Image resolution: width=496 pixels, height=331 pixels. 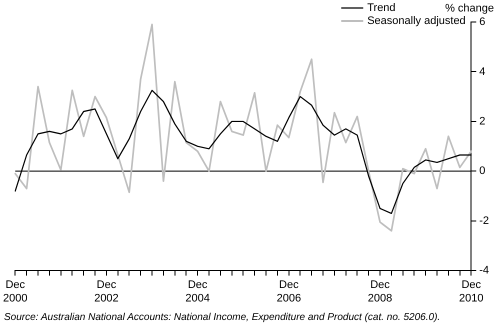 I want to click on y-axis-title: % change, so click(x=469, y=8).